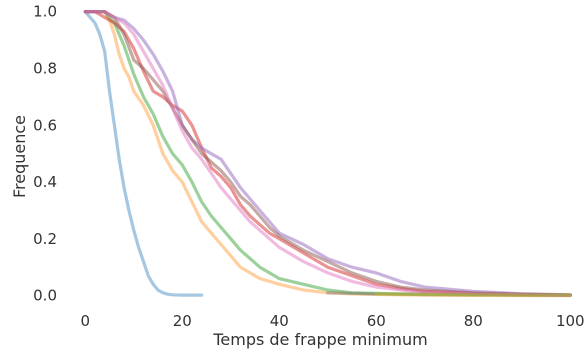 This screenshot has width=587, height=352. I want to click on x-tick-label: 20, so click(182, 321).